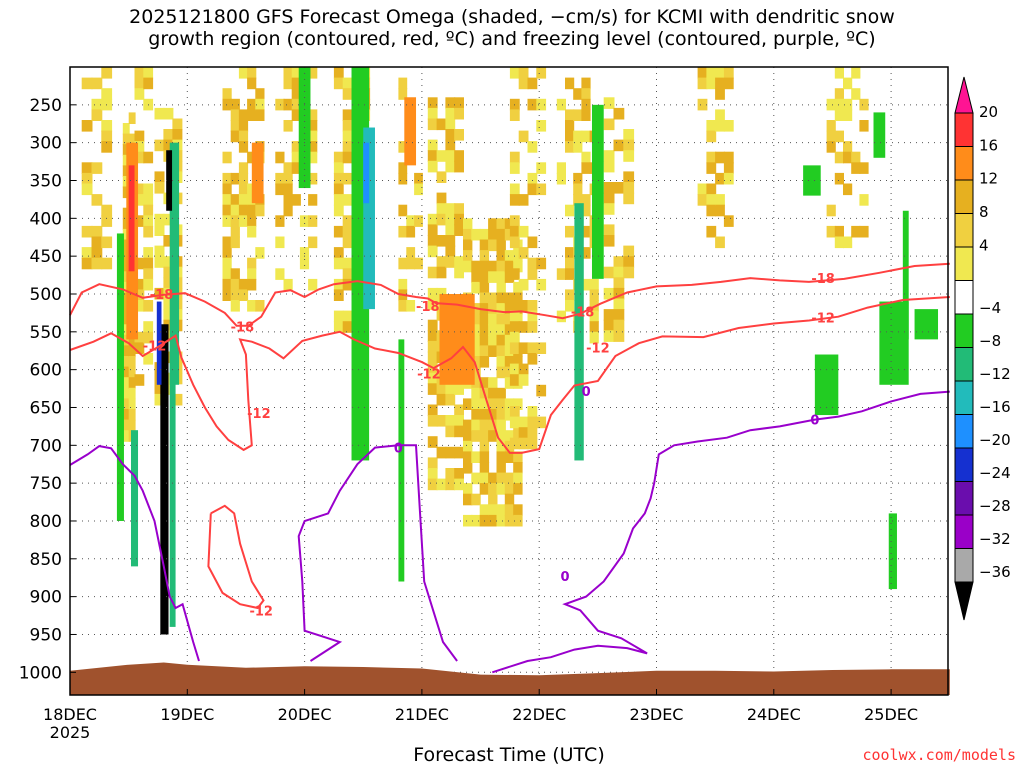  What do you see at coordinates (964, 95) in the screenshot?
I see `colorbar-top-arrow` at bounding box center [964, 95].